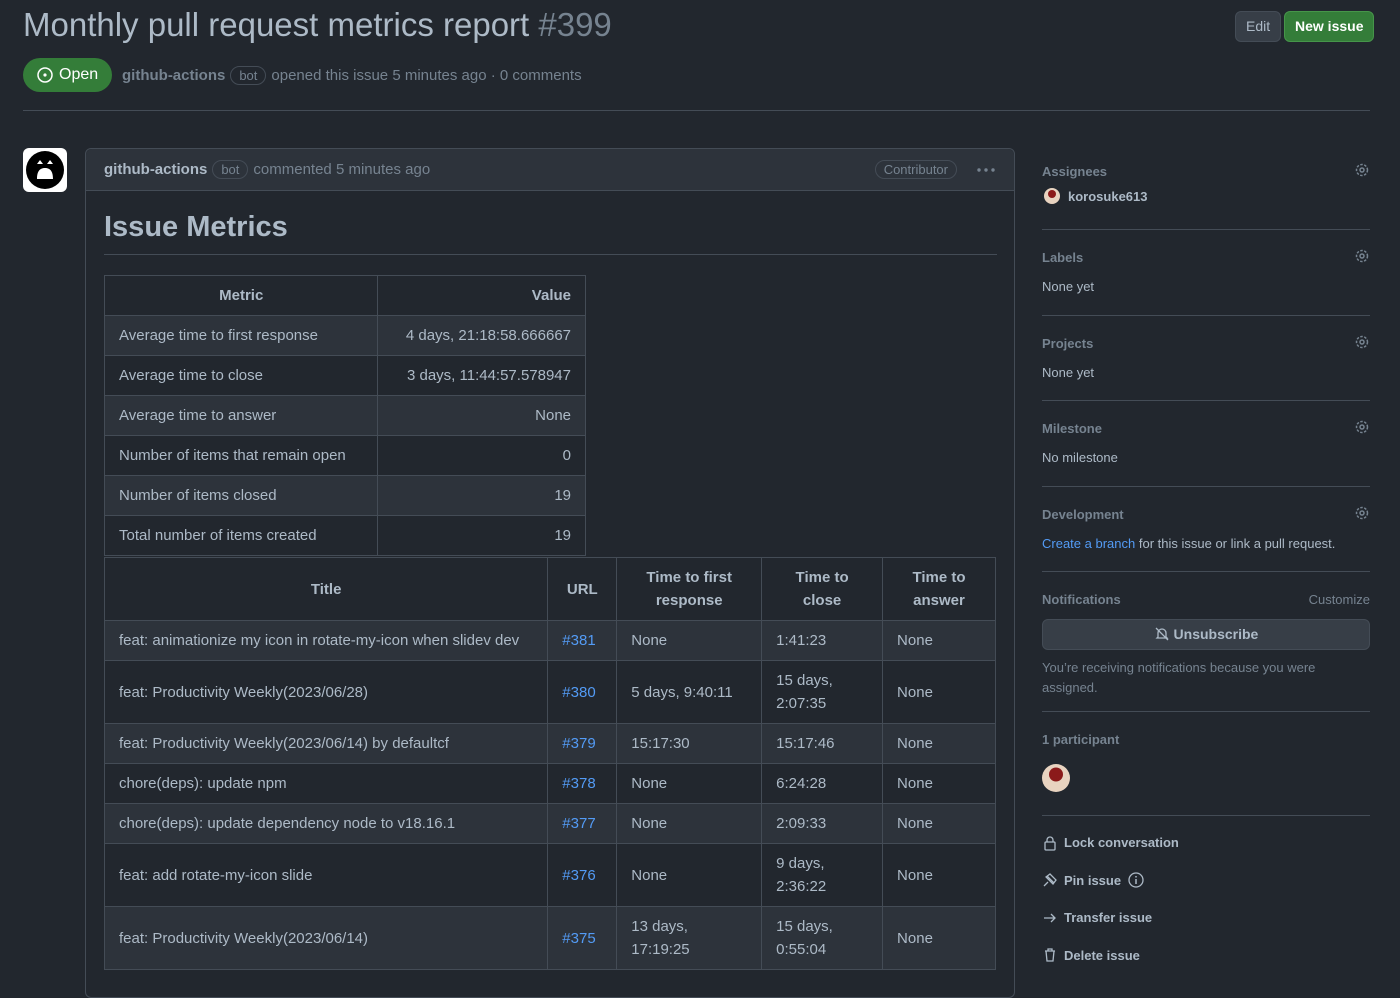  I want to click on issue-link: #381, so click(582, 640).